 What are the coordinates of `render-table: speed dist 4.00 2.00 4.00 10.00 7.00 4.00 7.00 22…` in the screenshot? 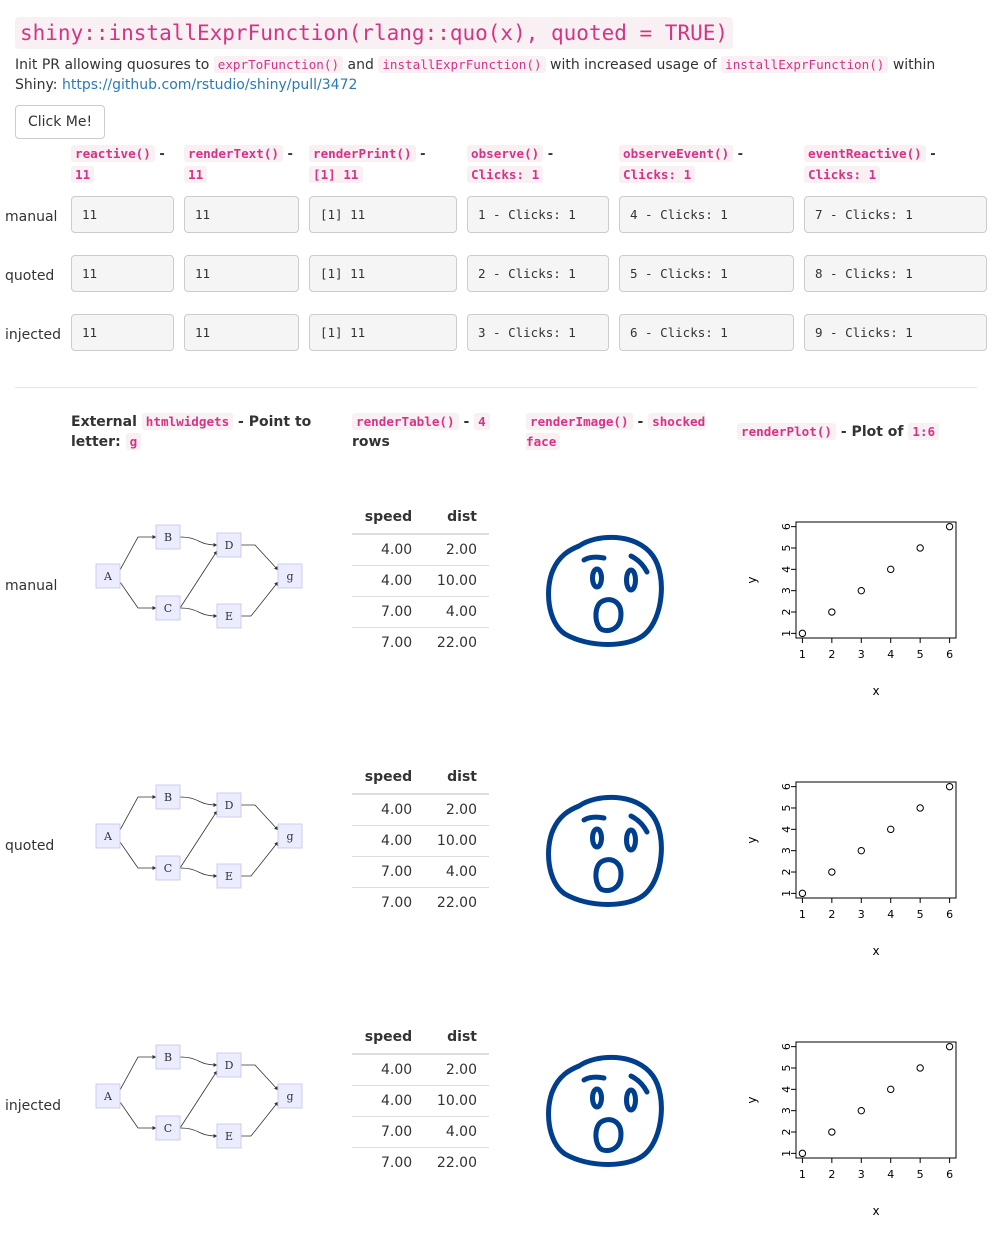 It's located at (420, 1100).